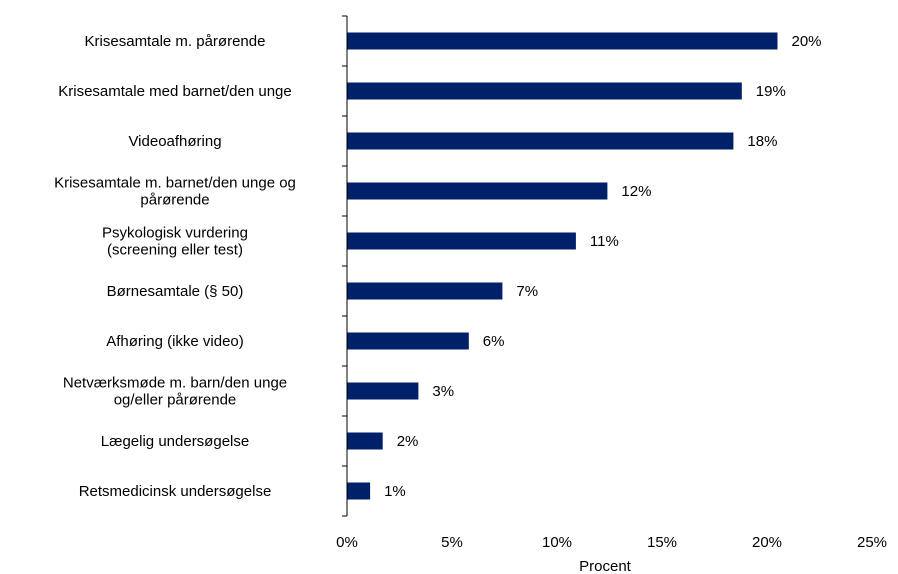 This screenshot has height=574, width=898. I want to click on category-label: Krisesamtale med barnet/den unge, so click(174, 91).